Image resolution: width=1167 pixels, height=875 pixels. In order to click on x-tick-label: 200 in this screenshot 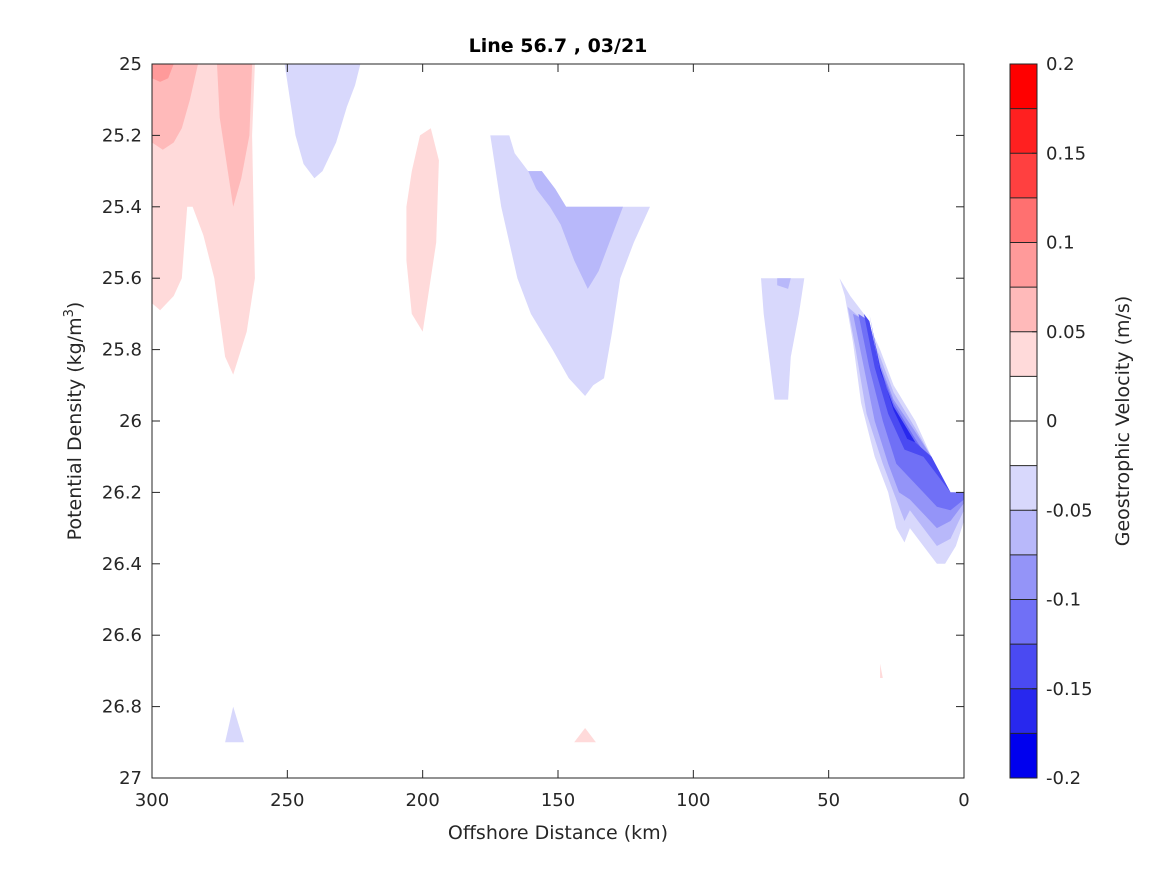, I will do `click(422, 800)`.